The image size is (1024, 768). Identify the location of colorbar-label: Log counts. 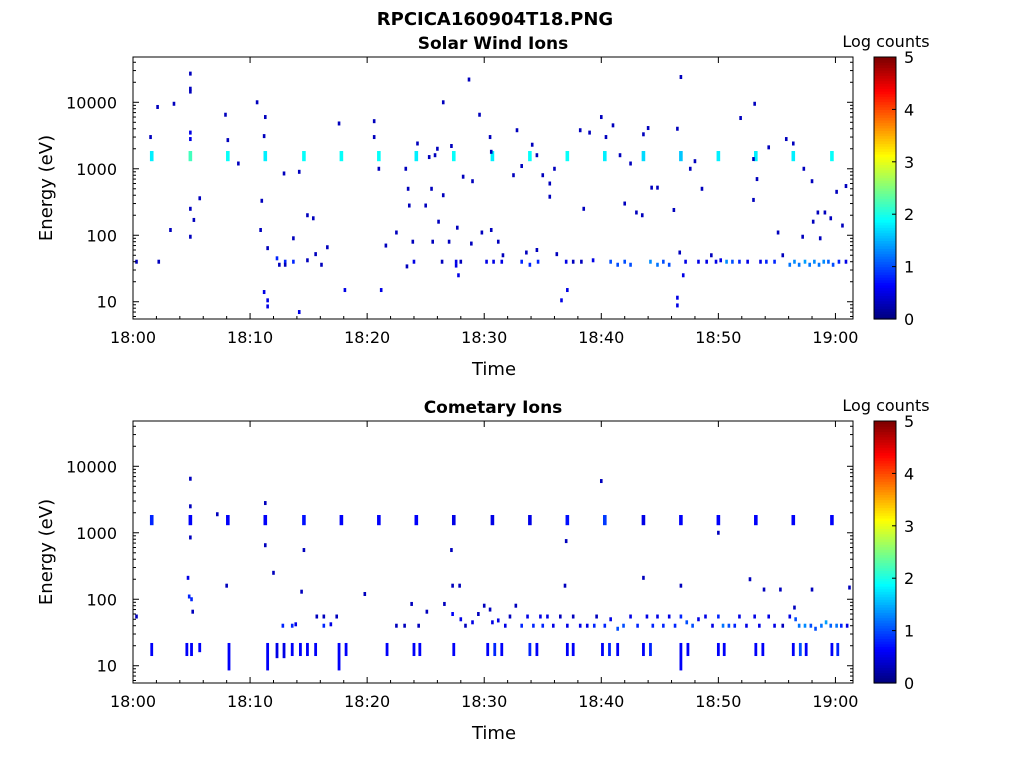
(885, 41).